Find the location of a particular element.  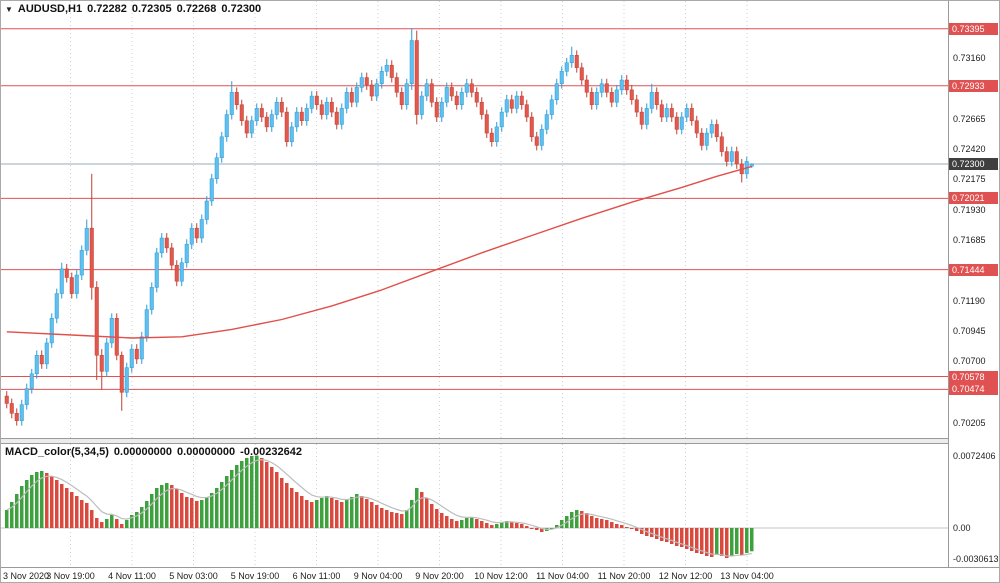

ohlc-low: 0.72268 is located at coordinates (196, 9).